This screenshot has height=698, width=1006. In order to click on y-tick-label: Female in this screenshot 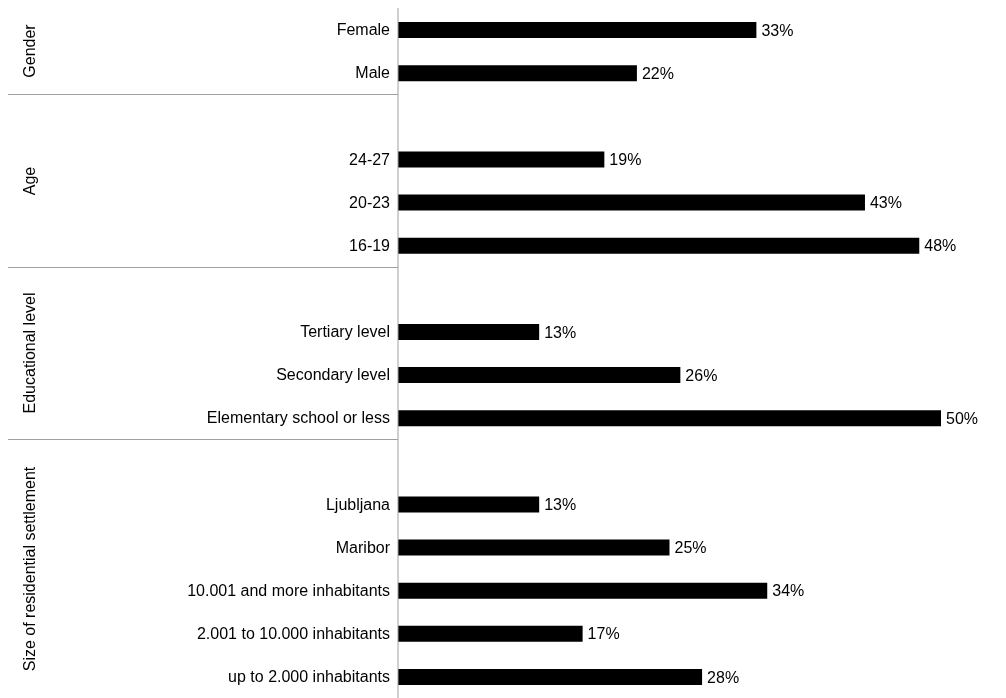, I will do `click(363, 30)`.